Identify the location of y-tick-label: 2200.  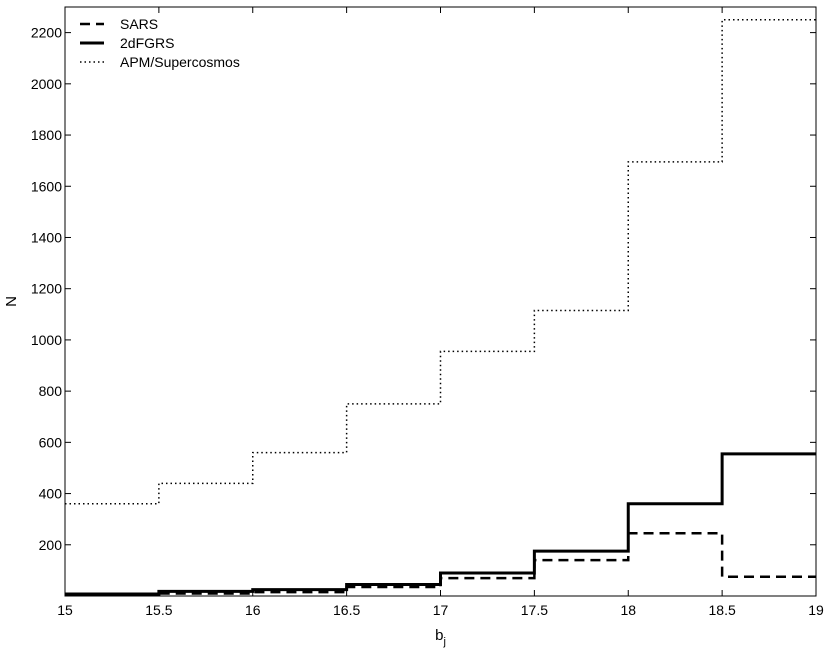
(46, 33).